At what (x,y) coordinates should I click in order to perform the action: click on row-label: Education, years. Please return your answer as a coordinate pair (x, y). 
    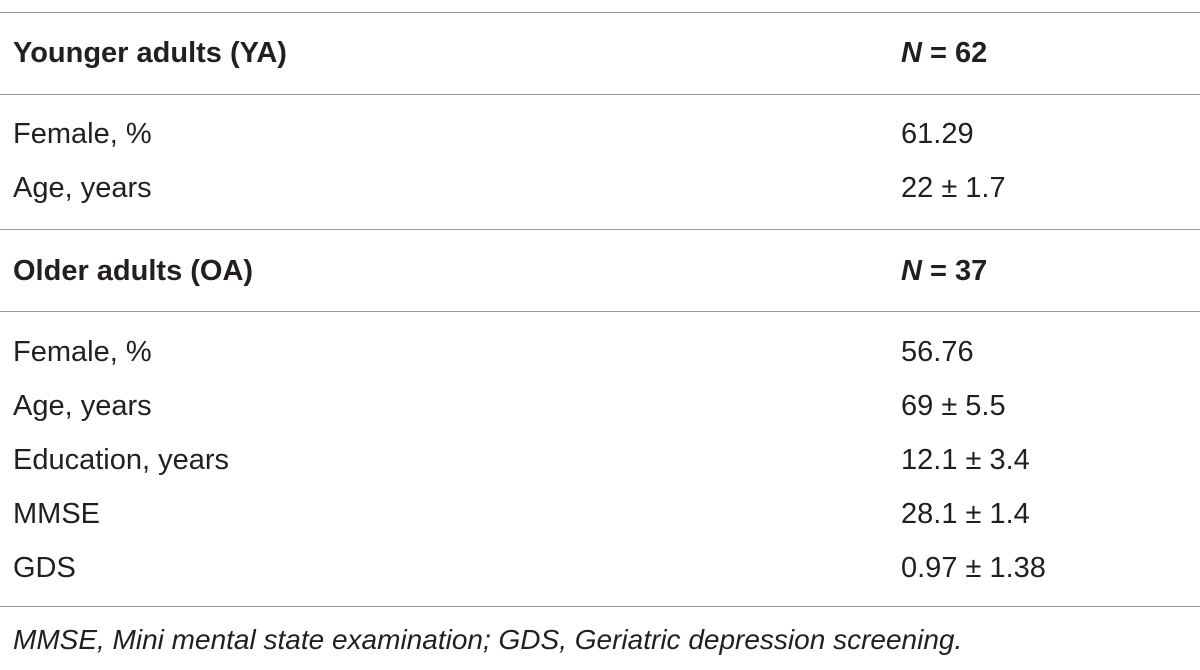
    Looking at the image, I should click on (121, 460).